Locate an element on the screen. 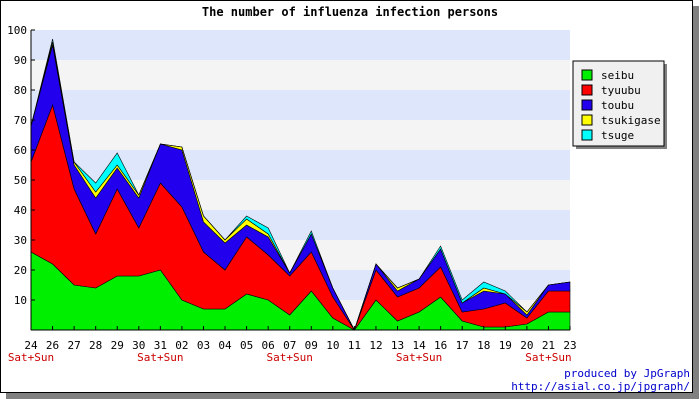 This screenshot has height=400, width=700. legend-swatch-tsuge is located at coordinates (587, 135).